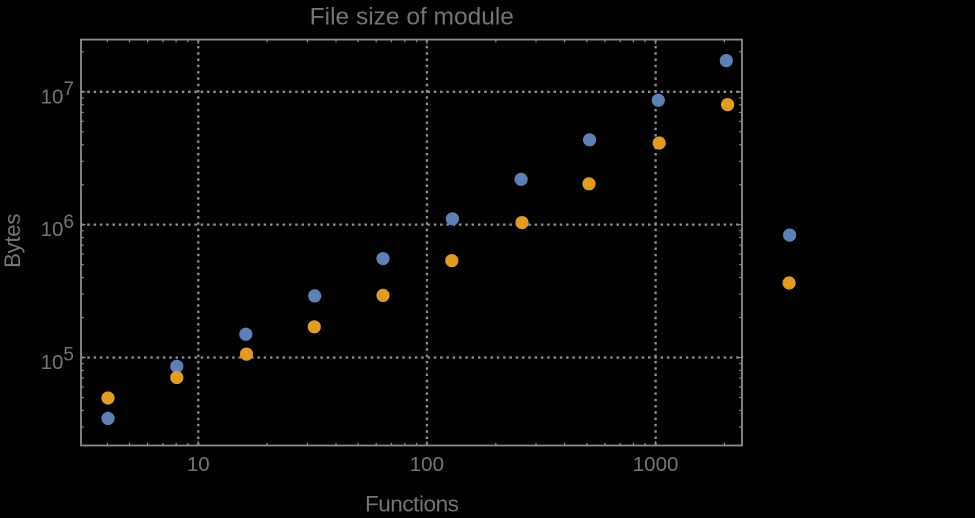 This screenshot has width=975, height=518. I want to click on svg-text: File size of module, so click(412, 17).